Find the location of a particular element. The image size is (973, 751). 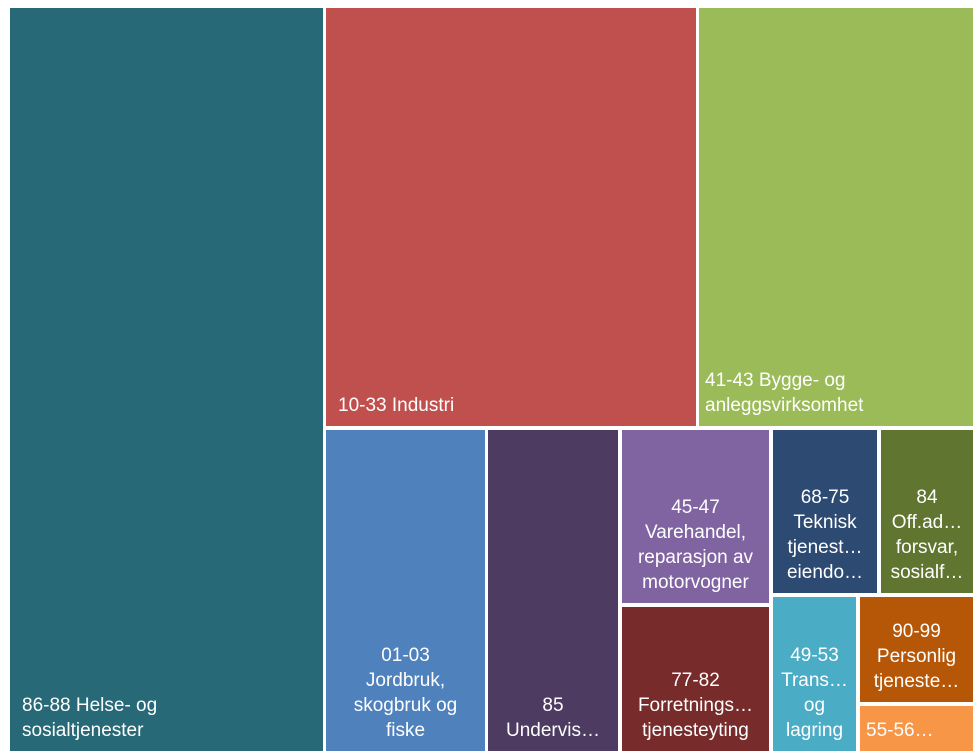

tile-label-line: reparasjon av is located at coordinates (695, 557).